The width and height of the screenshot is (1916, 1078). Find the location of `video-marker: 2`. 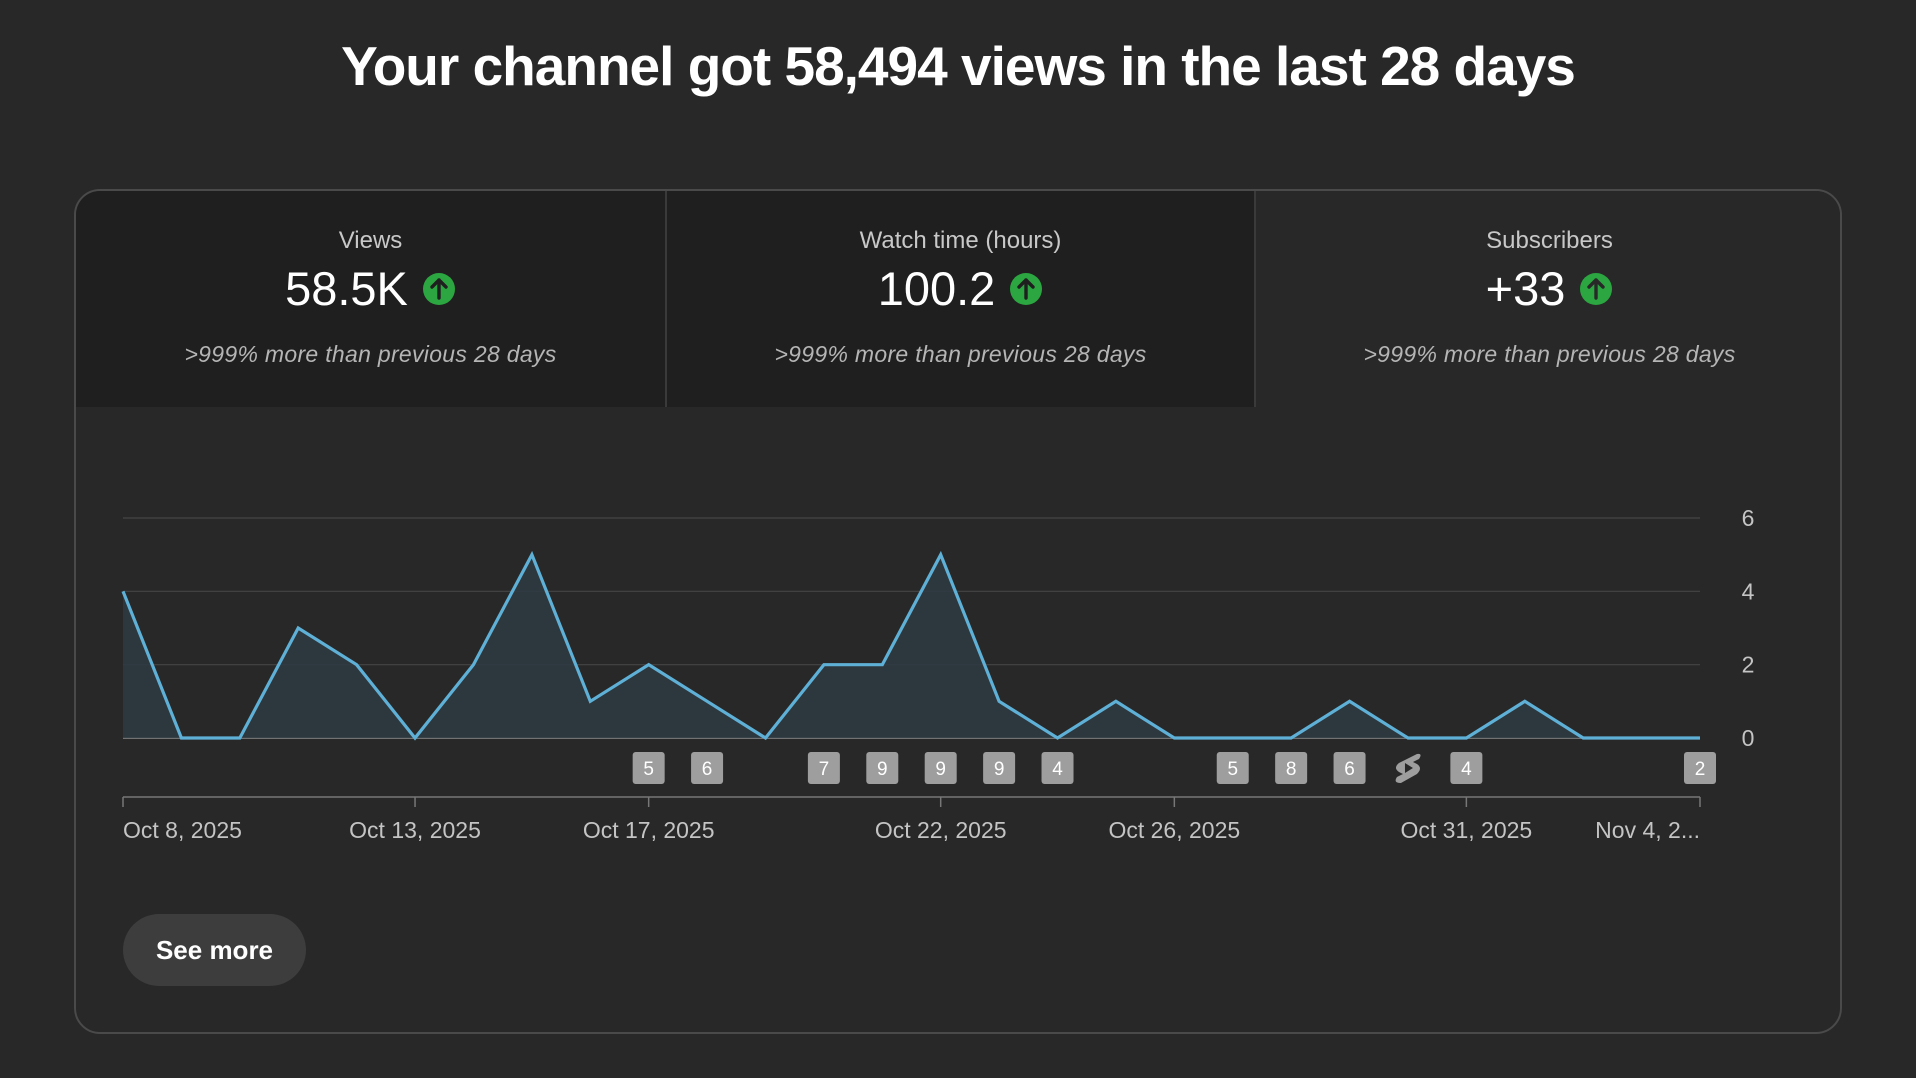

video-marker: 2 is located at coordinates (1700, 768).